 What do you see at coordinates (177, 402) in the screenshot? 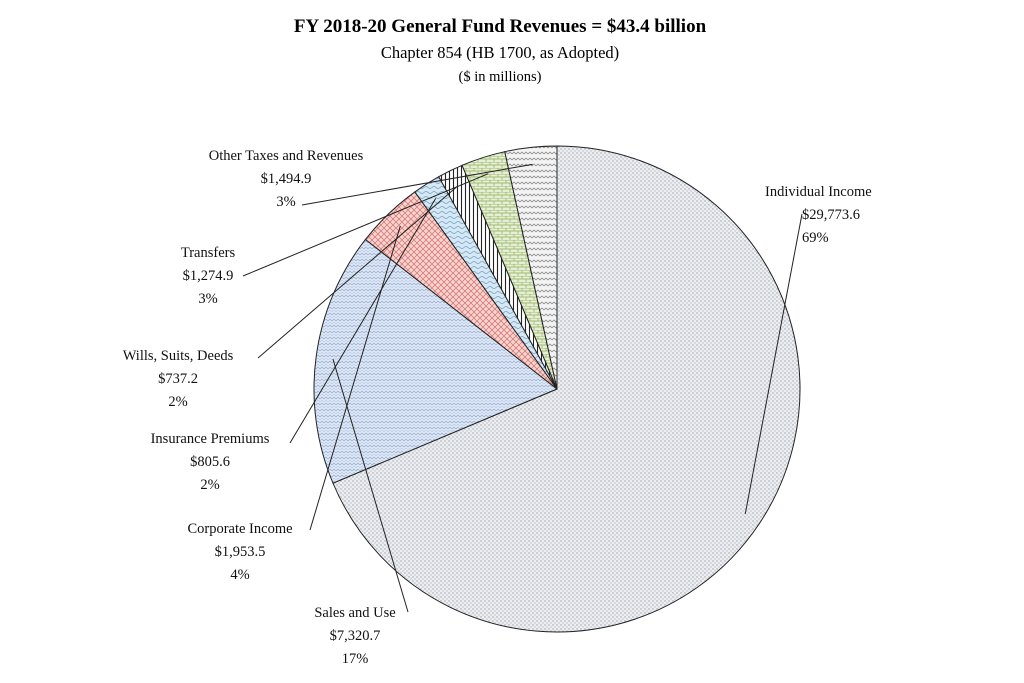
I see `label-wills-suits-deeds-pct: 2%` at bounding box center [177, 402].